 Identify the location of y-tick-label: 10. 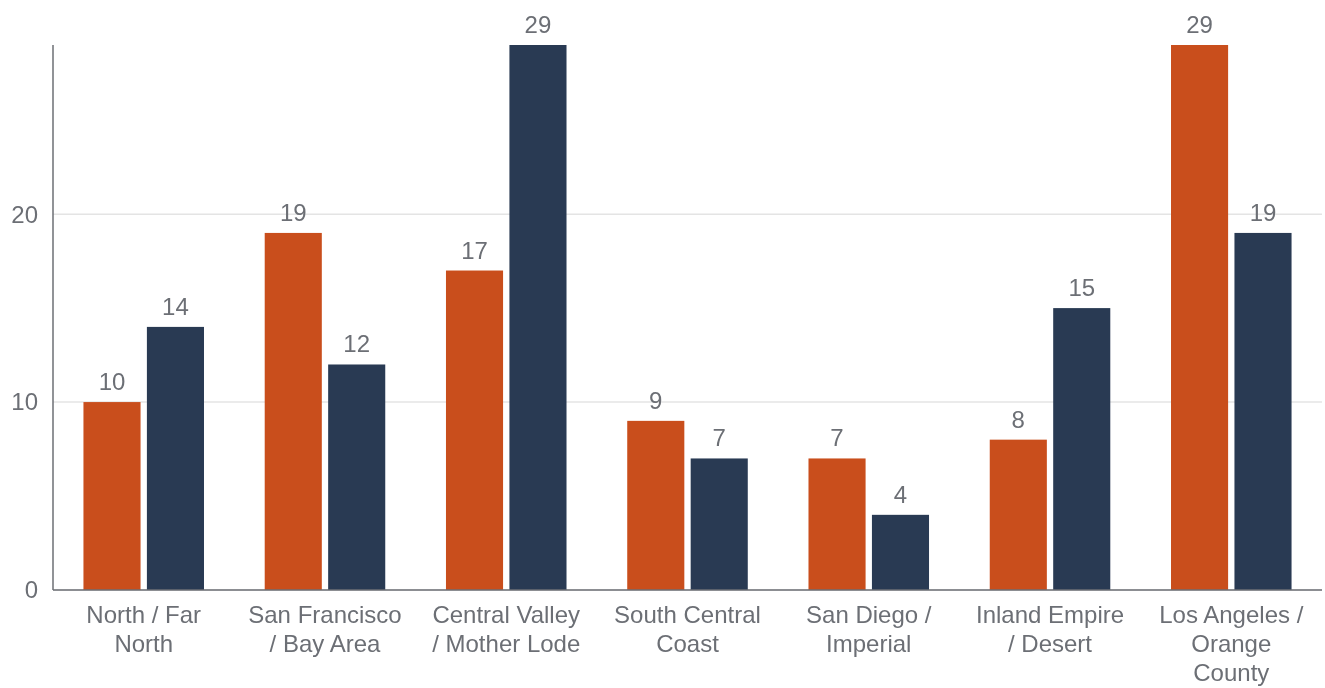
(24, 402).